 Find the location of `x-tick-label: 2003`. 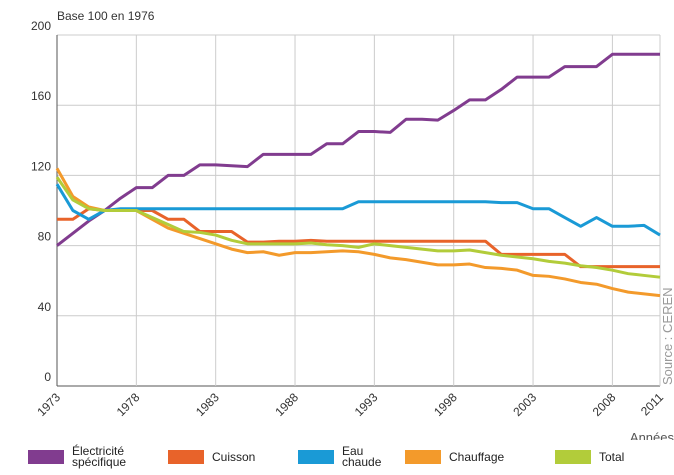

x-tick-label: 2003 is located at coordinates (524, 404).